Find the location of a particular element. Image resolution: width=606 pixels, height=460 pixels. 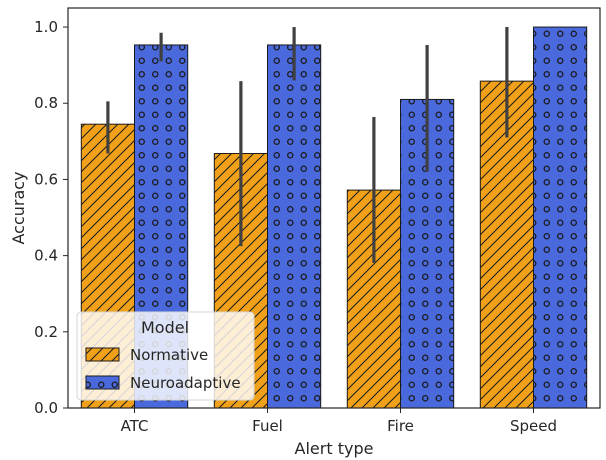

y-axis-label: Accuracy is located at coordinates (18, 207).